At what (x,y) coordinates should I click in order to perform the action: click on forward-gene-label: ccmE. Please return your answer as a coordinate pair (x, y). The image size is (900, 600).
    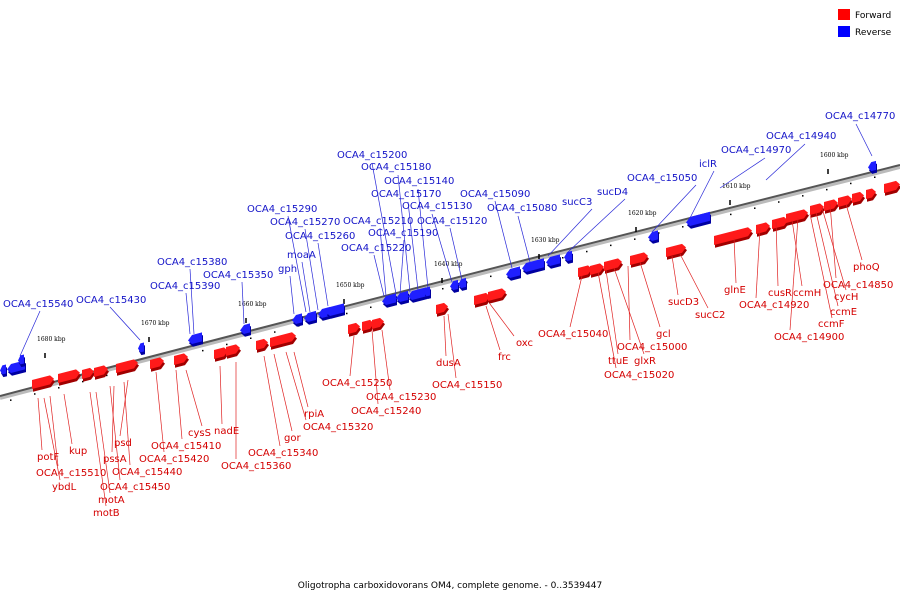
    Looking at the image, I should click on (843, 312).